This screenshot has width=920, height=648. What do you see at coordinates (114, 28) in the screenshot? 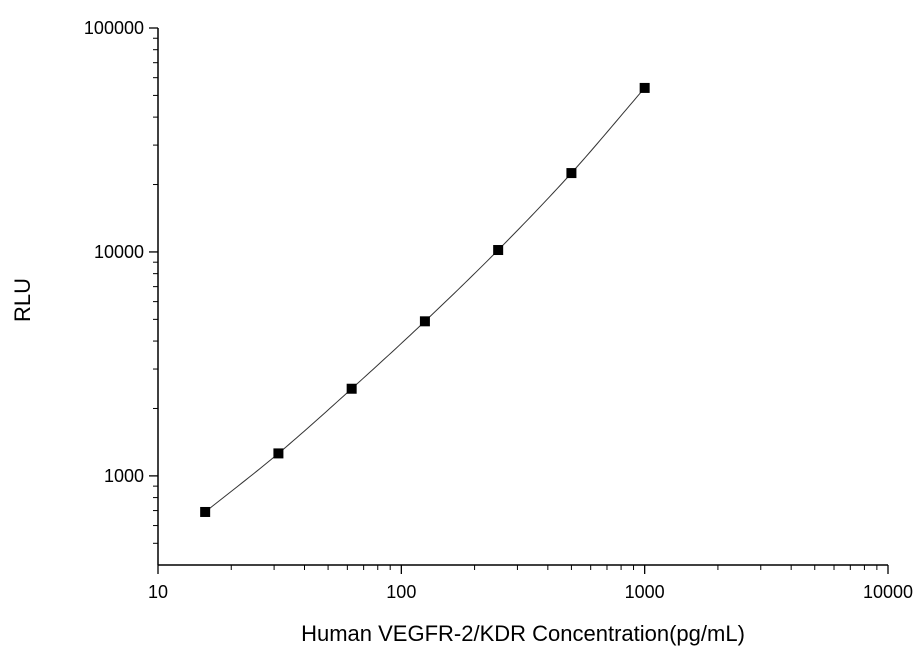
I see `y-tick-label: 100000` at bounding box center [114, 28].